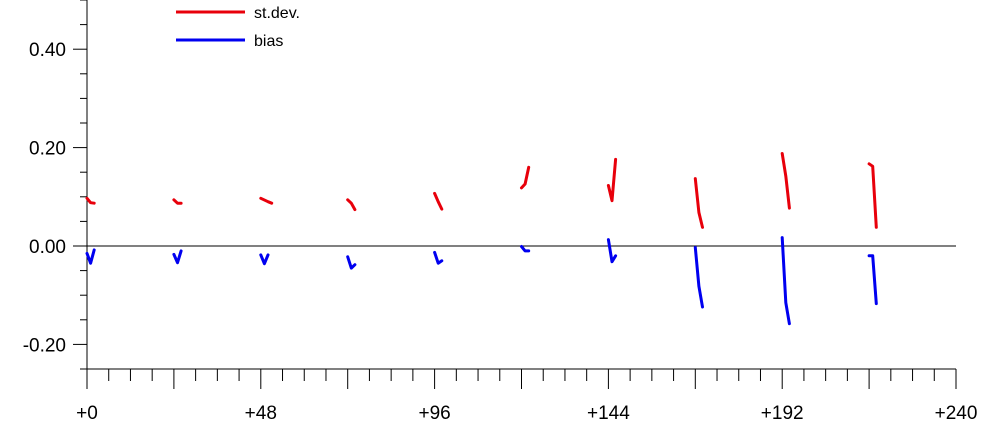  Describe the element at coordinates (481, 190) in the screenshot. I see `series-stdev` at that location.